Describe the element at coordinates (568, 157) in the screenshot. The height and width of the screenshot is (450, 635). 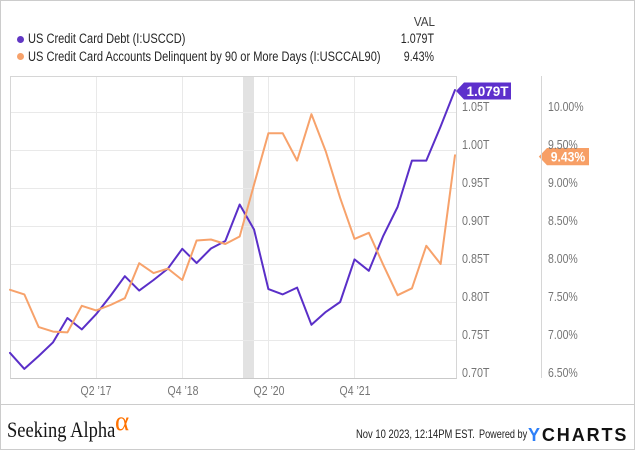
I see `svg-text: 9.43%` at that location.